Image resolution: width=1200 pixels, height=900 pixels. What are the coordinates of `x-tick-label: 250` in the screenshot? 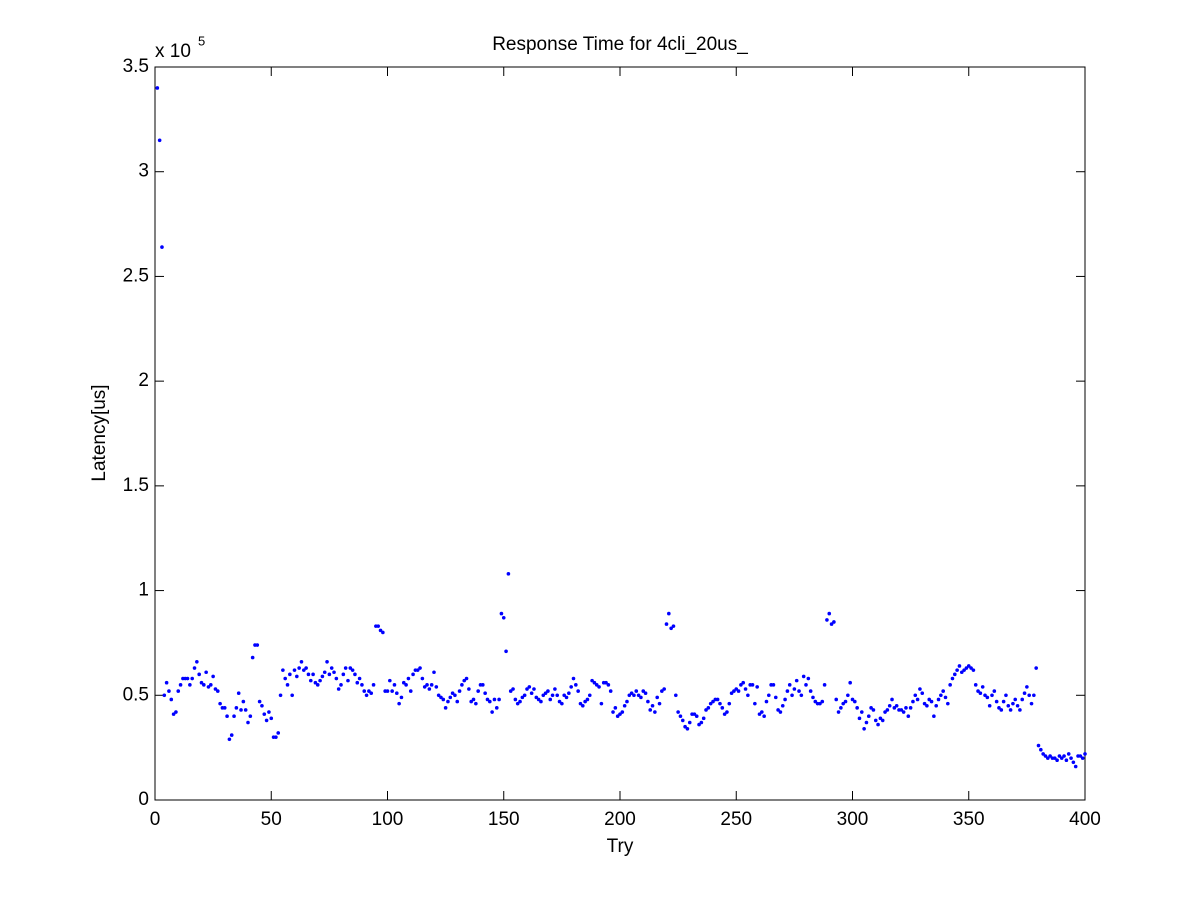 It's located at (736, 819).